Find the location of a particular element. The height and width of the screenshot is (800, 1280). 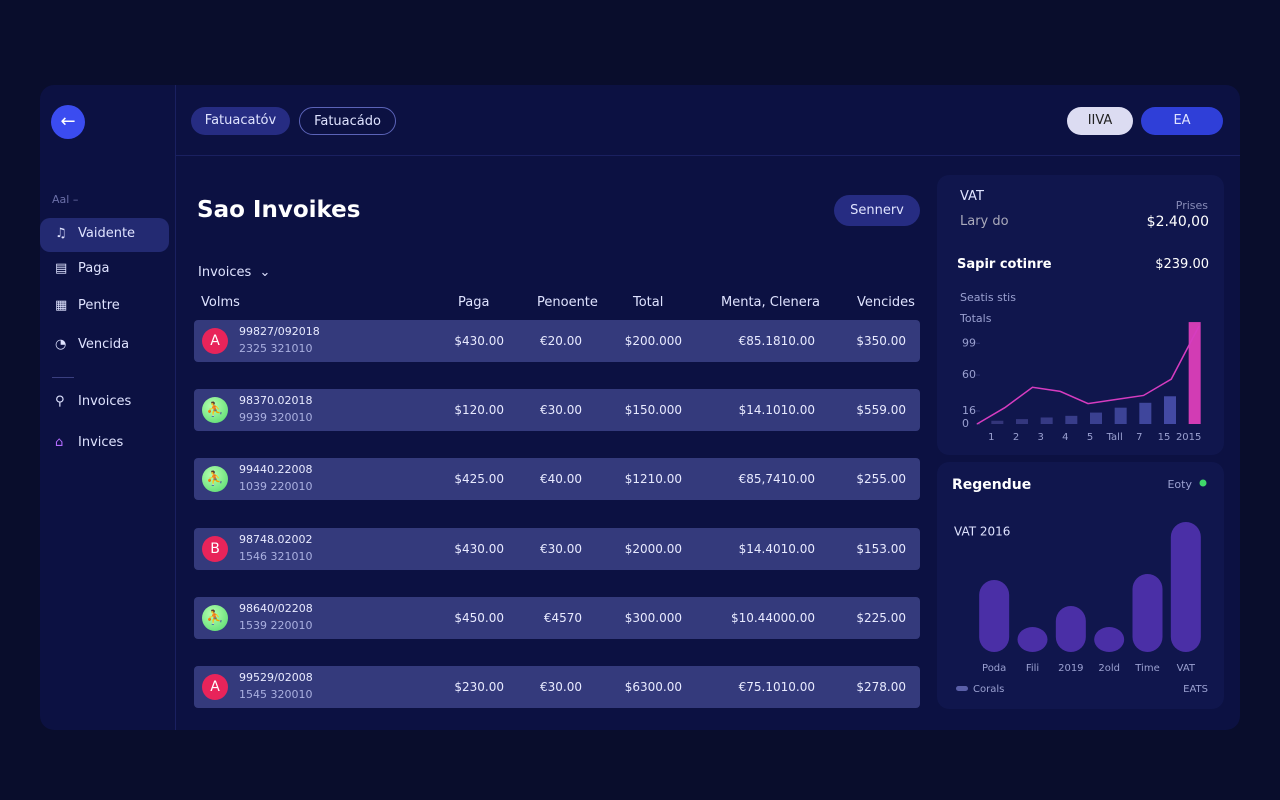

sidebar-section: Aal – is located at coordinates (65, 199).